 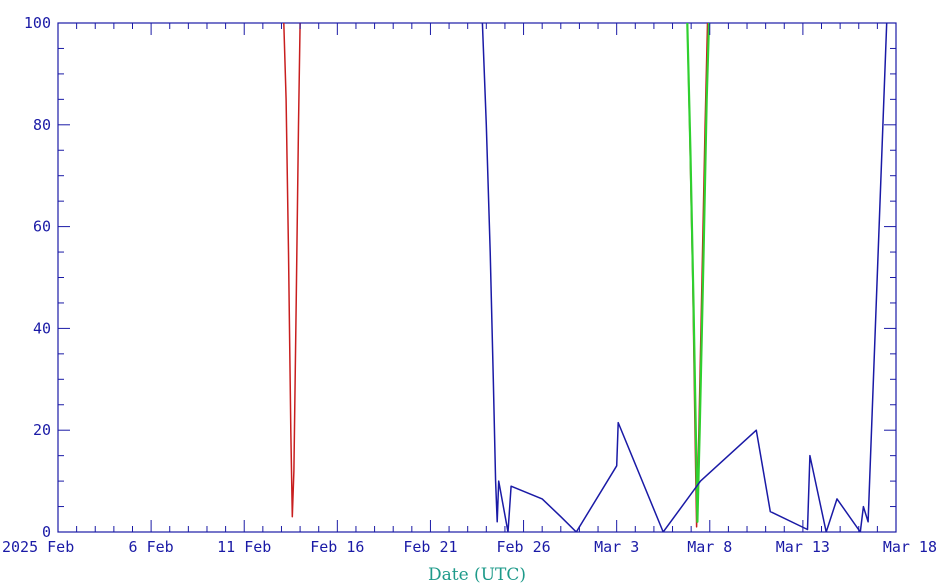 What do you see at coordinates (46, 532) in the screenshot?
I see `y-tick-label: 0` at bounding box center [46, 532].